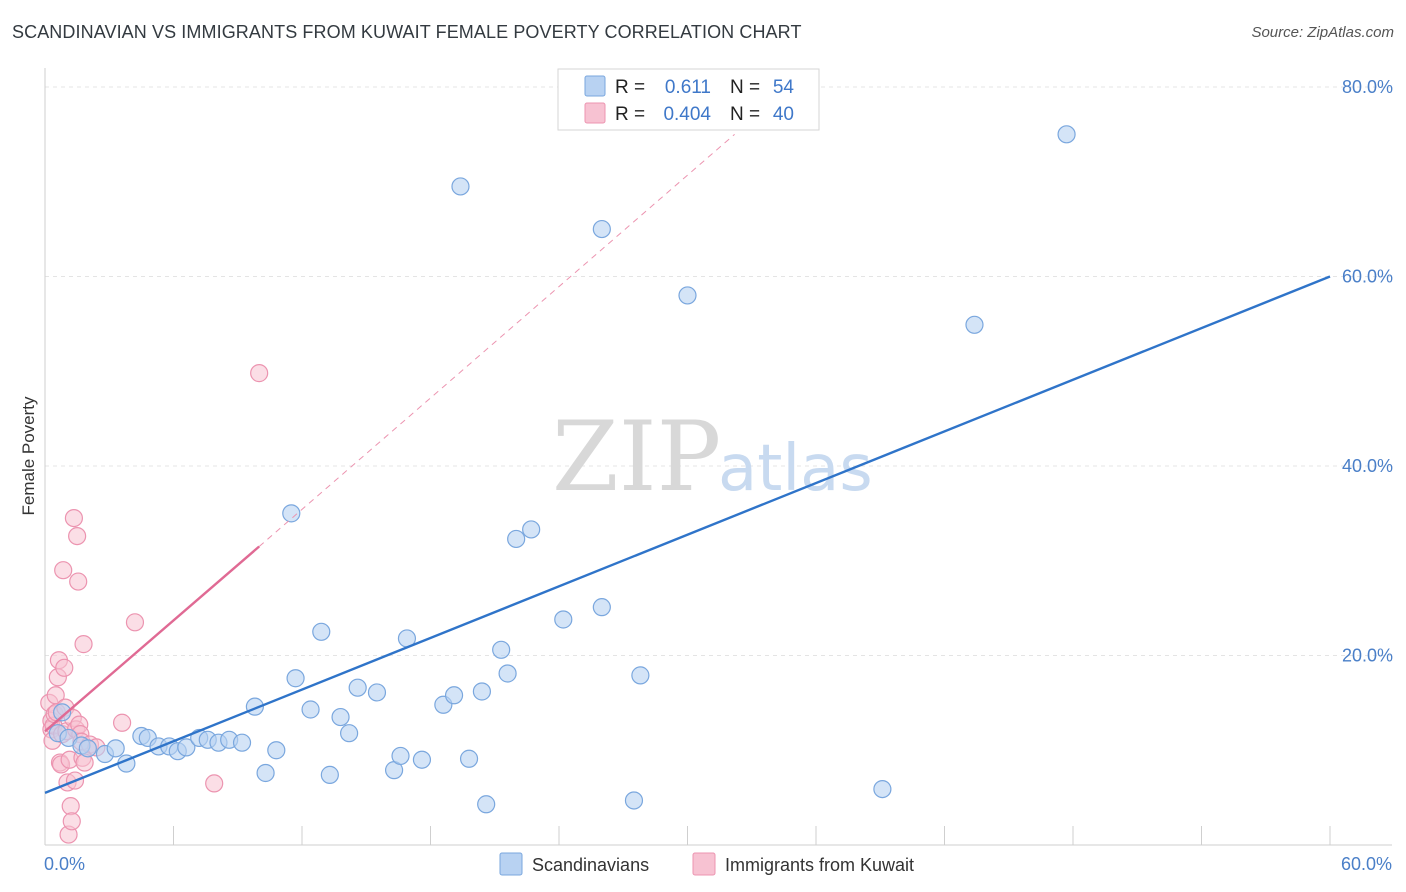  Describe the element at coordinates (636, 457) in the screenshot. I see `watermark-zip: ZIP` at that location.